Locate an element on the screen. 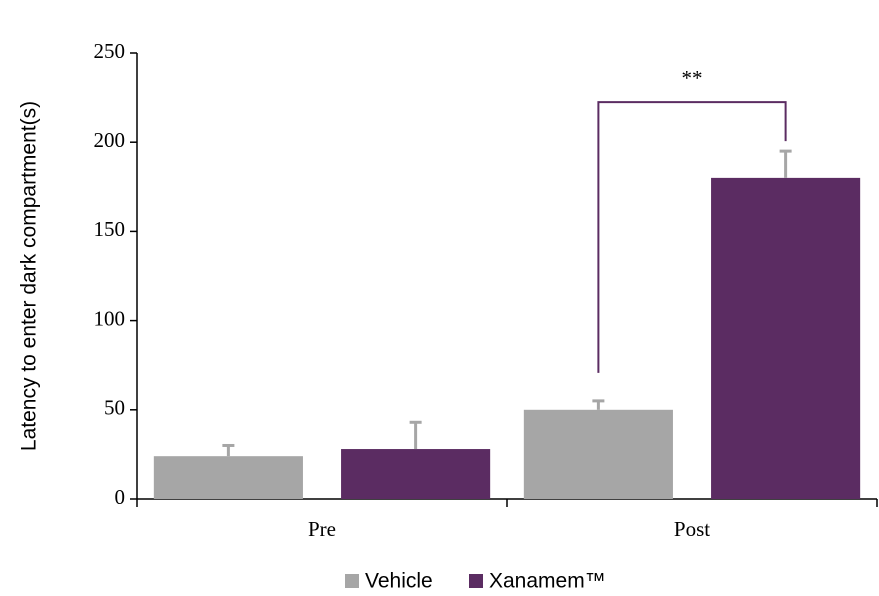  y-tick-label: 100 is located at coordinates (110, 318).